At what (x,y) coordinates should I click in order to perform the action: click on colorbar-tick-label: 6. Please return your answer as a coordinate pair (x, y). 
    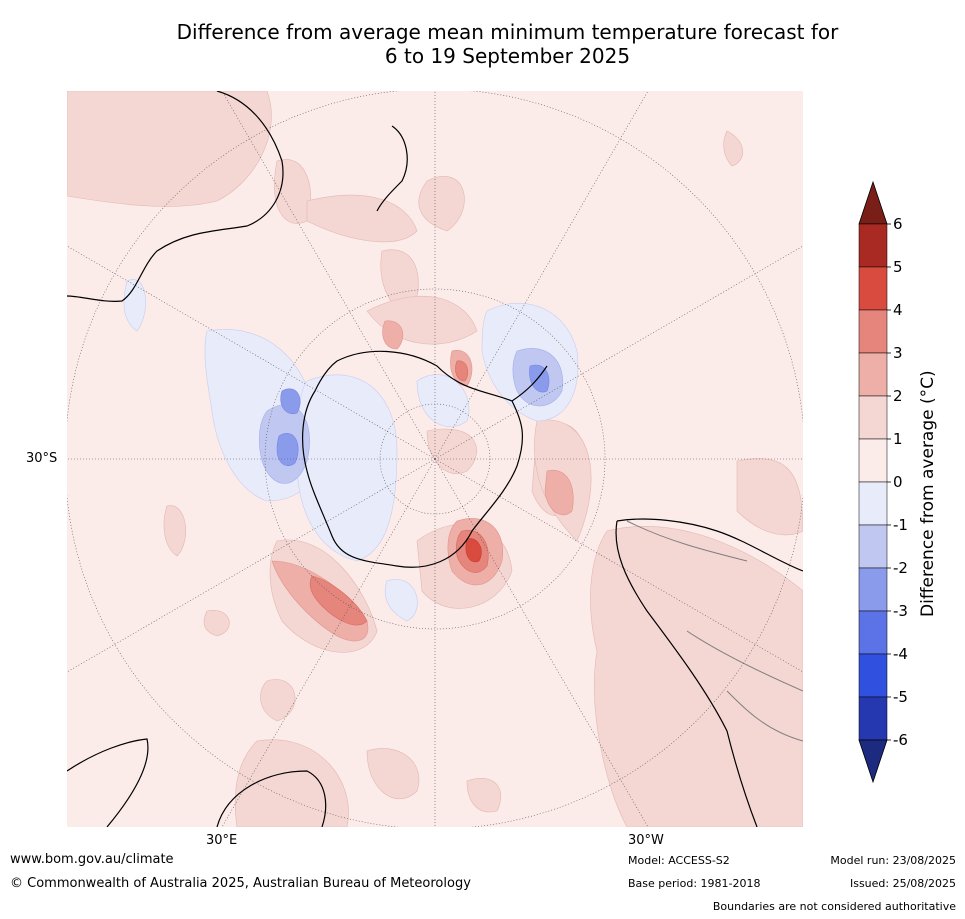
    Looking at the image, I should click on (898, 224).